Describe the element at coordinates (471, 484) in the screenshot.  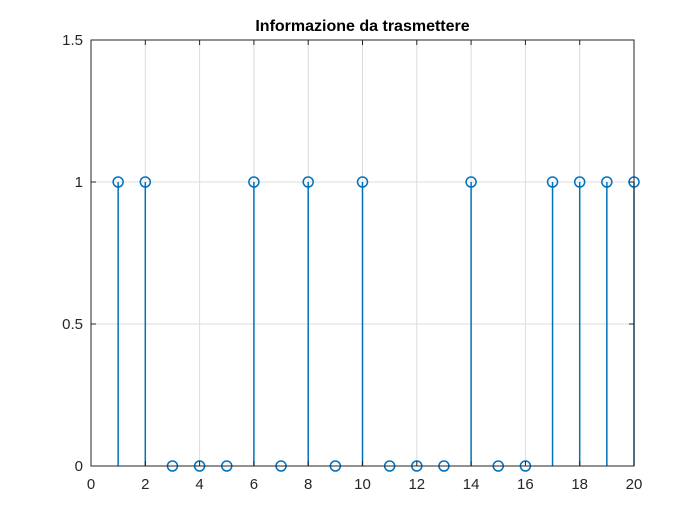
I see `x-tick-label: 14` at that location.